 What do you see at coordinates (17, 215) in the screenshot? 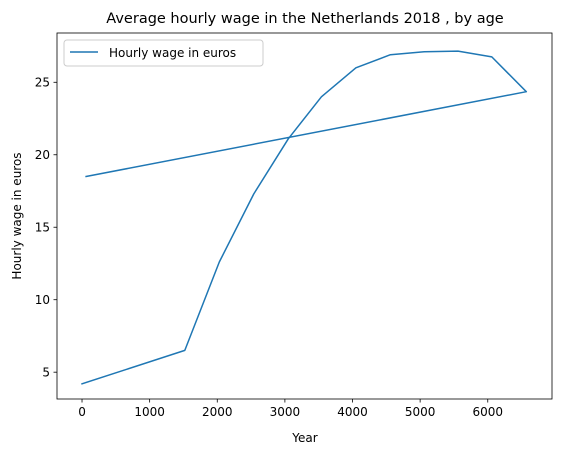
I see `y-axis-label: Hourly wage in euros` at bounding box center [17, 215].